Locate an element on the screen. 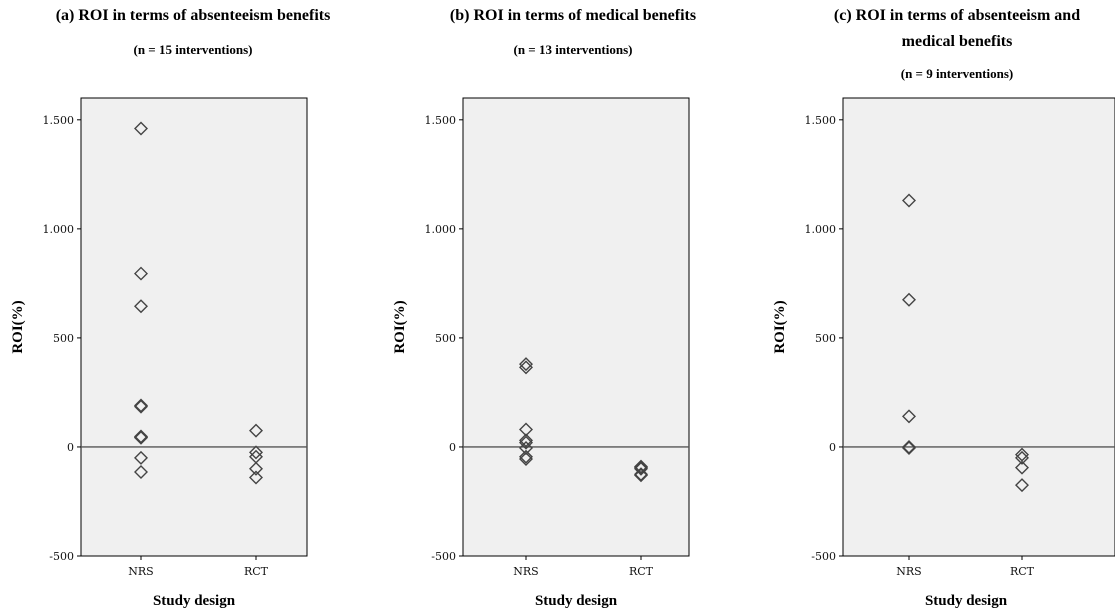  panel-b-x-tick-label-rct: RCT is located at coordinates (641, 571).